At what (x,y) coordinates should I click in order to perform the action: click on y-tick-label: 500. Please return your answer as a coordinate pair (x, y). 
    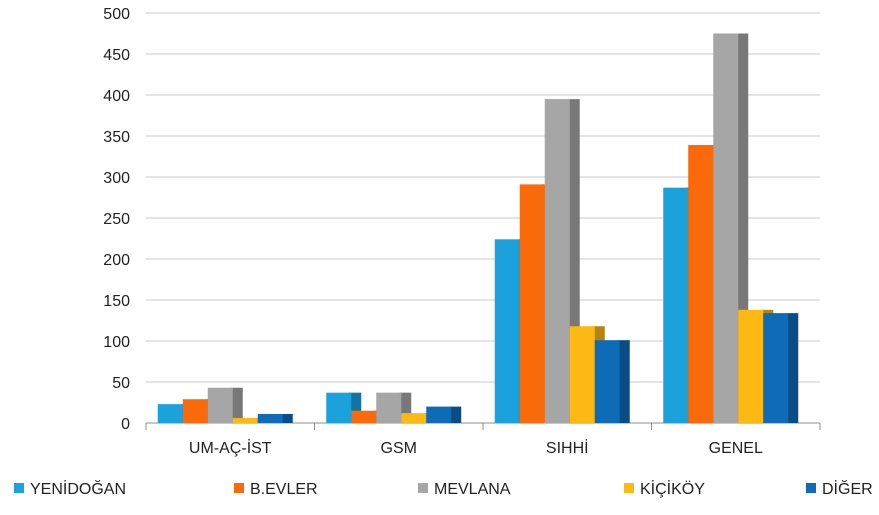
    Looking at the image, I should click on (116, 14).